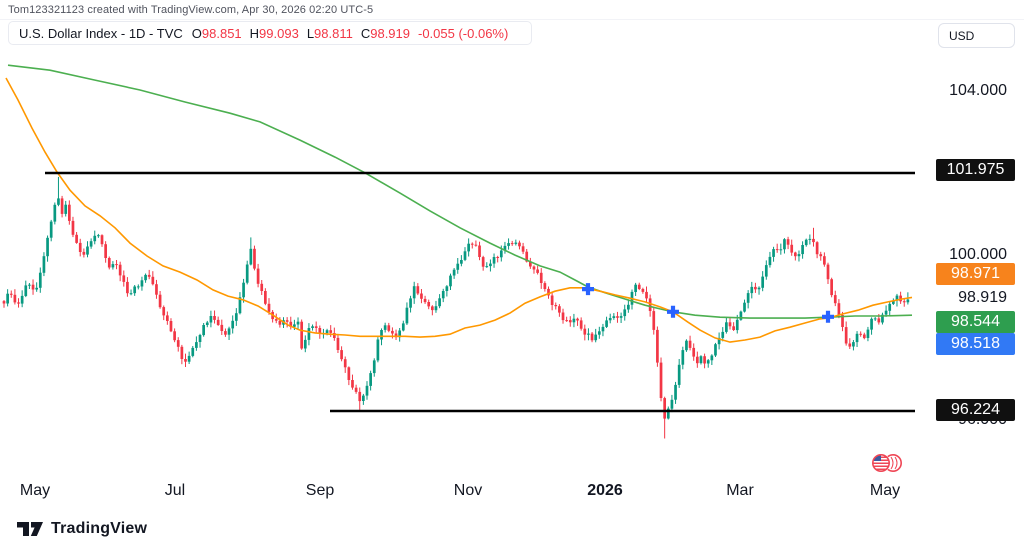  I want to click on time-label: Mar, so click(740, 490).